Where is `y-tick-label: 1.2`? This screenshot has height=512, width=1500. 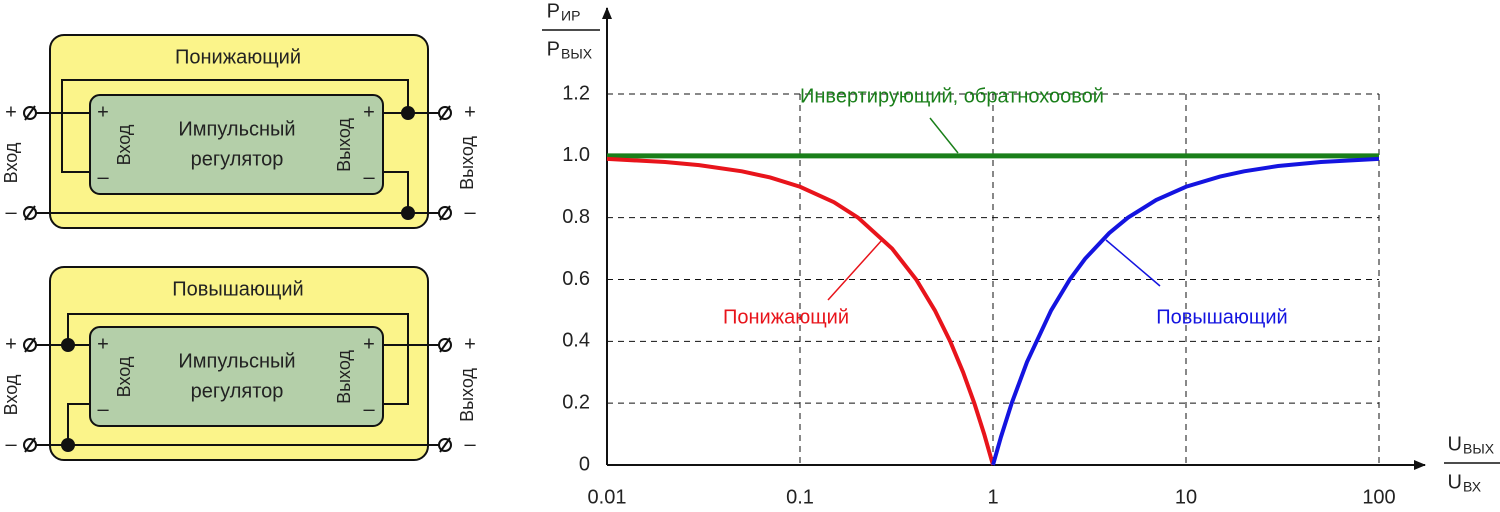
y-tick-label: 1.2 is located at coordinates (576, 93).